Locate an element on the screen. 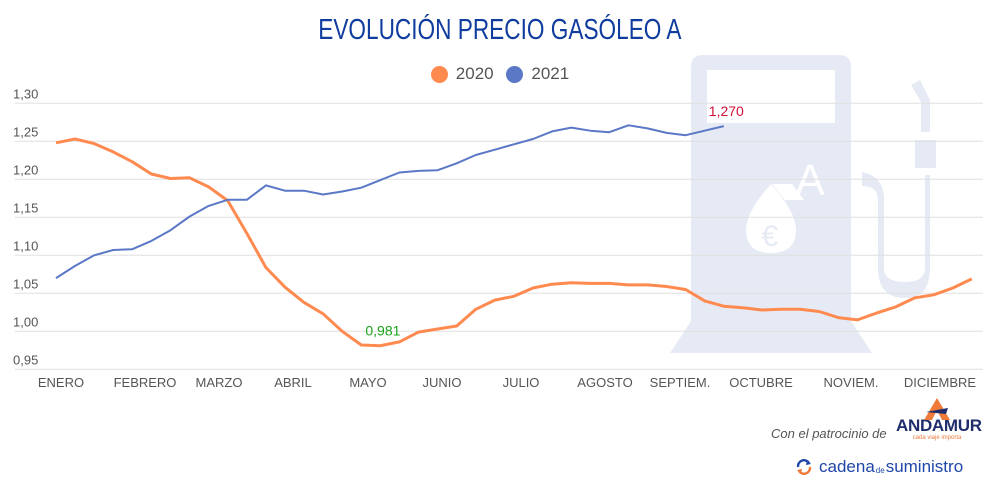 This screenshot has width=1000, height=500. y-axis: 0,95 1,00 1,05 1,10 1,15 1,20 1,25 1,30 is located at coordinates (25, 226).